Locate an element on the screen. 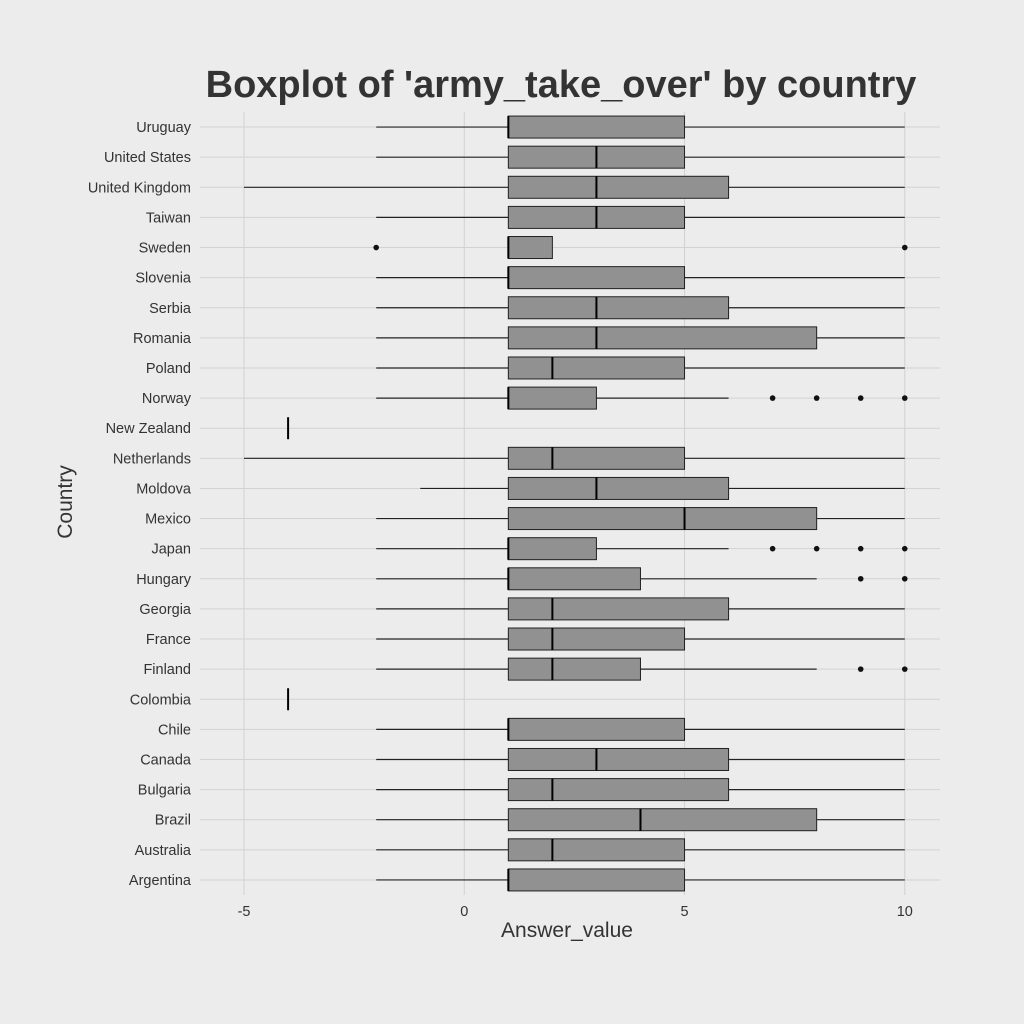 The height and width of the screenshot is (1024, 1024). y-tick-label: Norway is located at coordinates (167, 399).